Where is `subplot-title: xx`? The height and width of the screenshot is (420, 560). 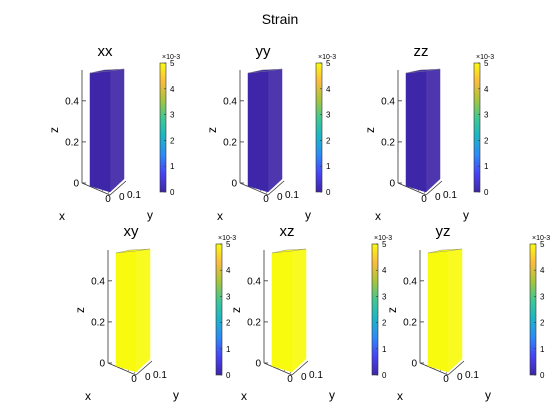 subplot-title: xx is located at coordinates (106, 51).